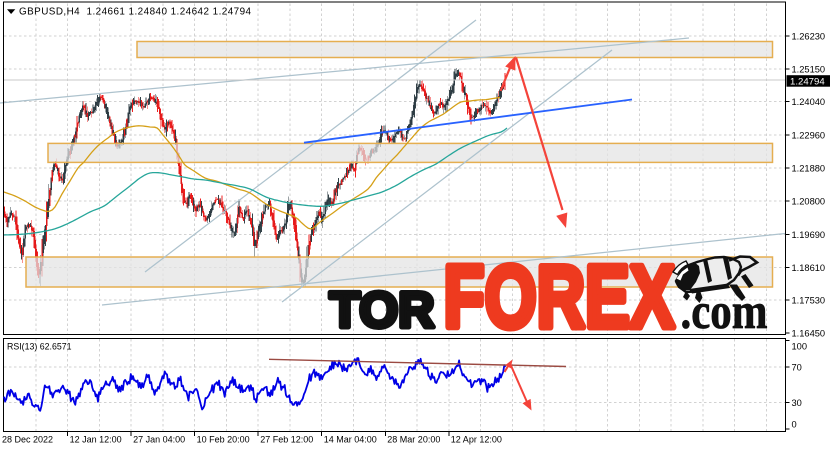  Describe the element at coordinates (807, 82) in the screenshot. I see `svg-text: 1.24794` at that location.